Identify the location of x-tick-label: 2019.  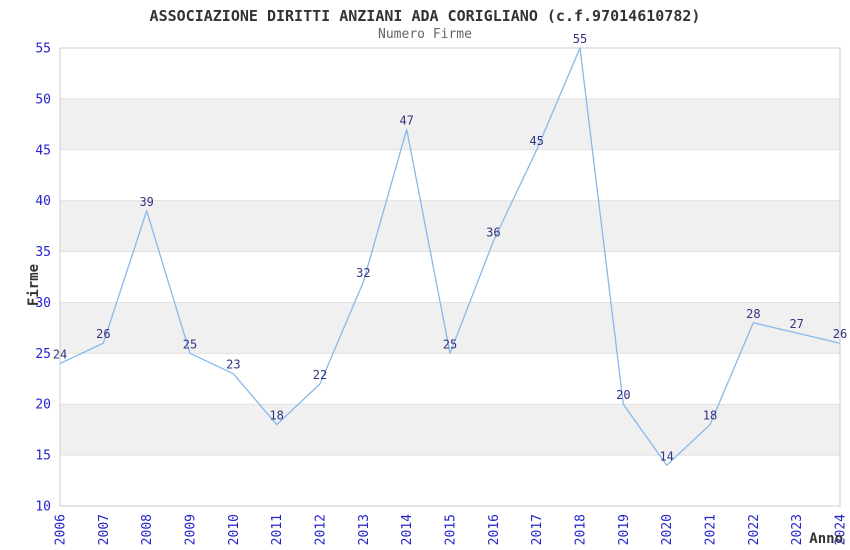
(624, 529).